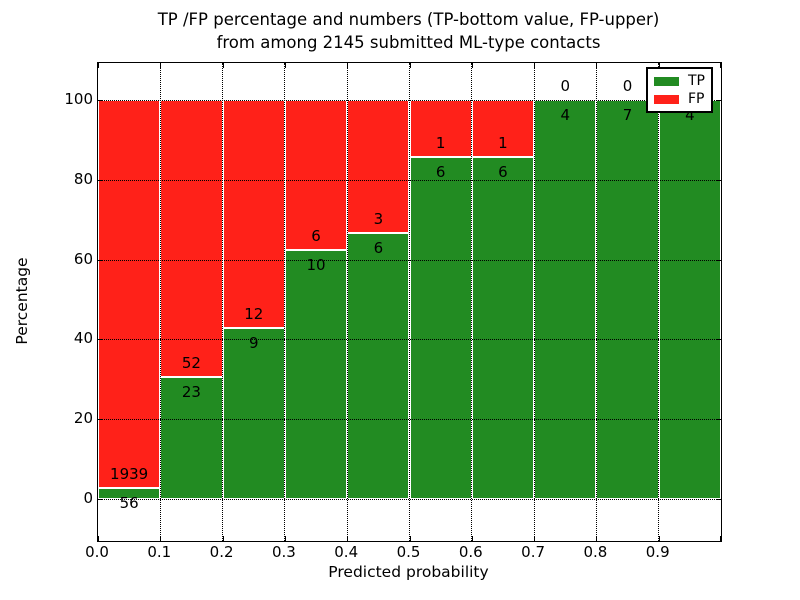  Describe the element at coordinates (83, 258) in the screenshot. I see `y-tick-label: 60` at that location.